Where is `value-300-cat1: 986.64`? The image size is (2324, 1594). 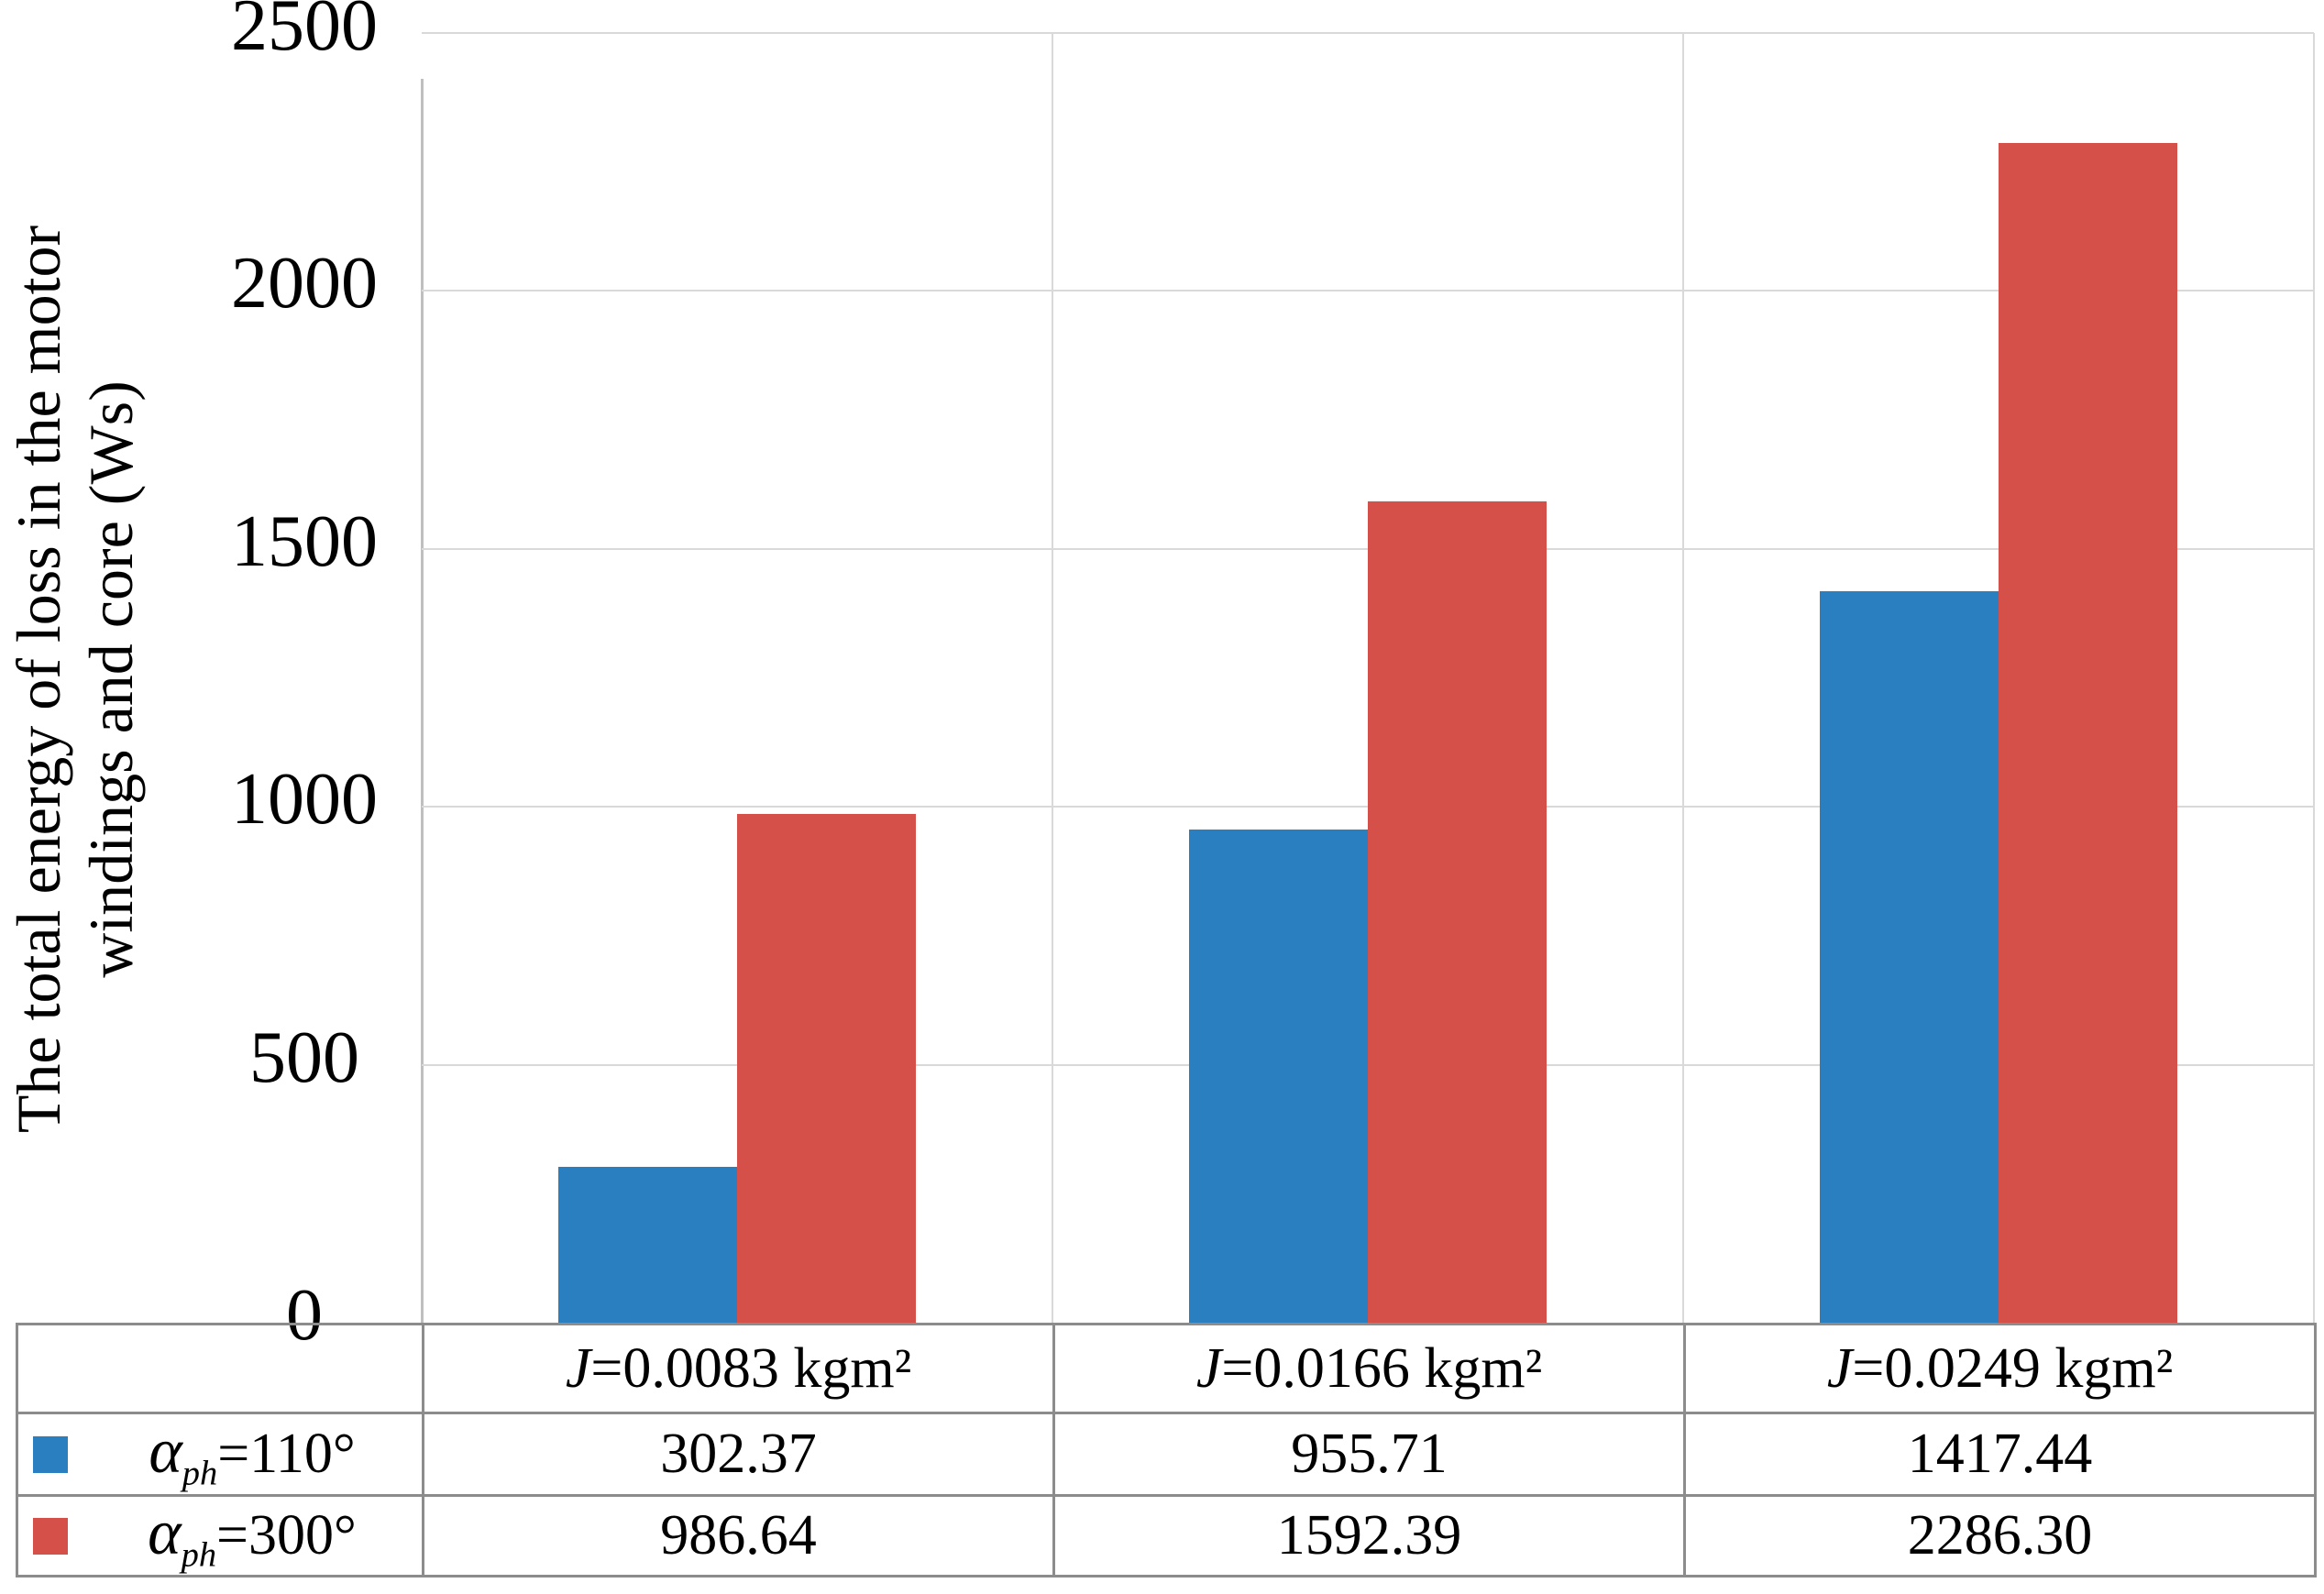
value-300-cat1: 986.64 is located at coordinates (738, 1535).